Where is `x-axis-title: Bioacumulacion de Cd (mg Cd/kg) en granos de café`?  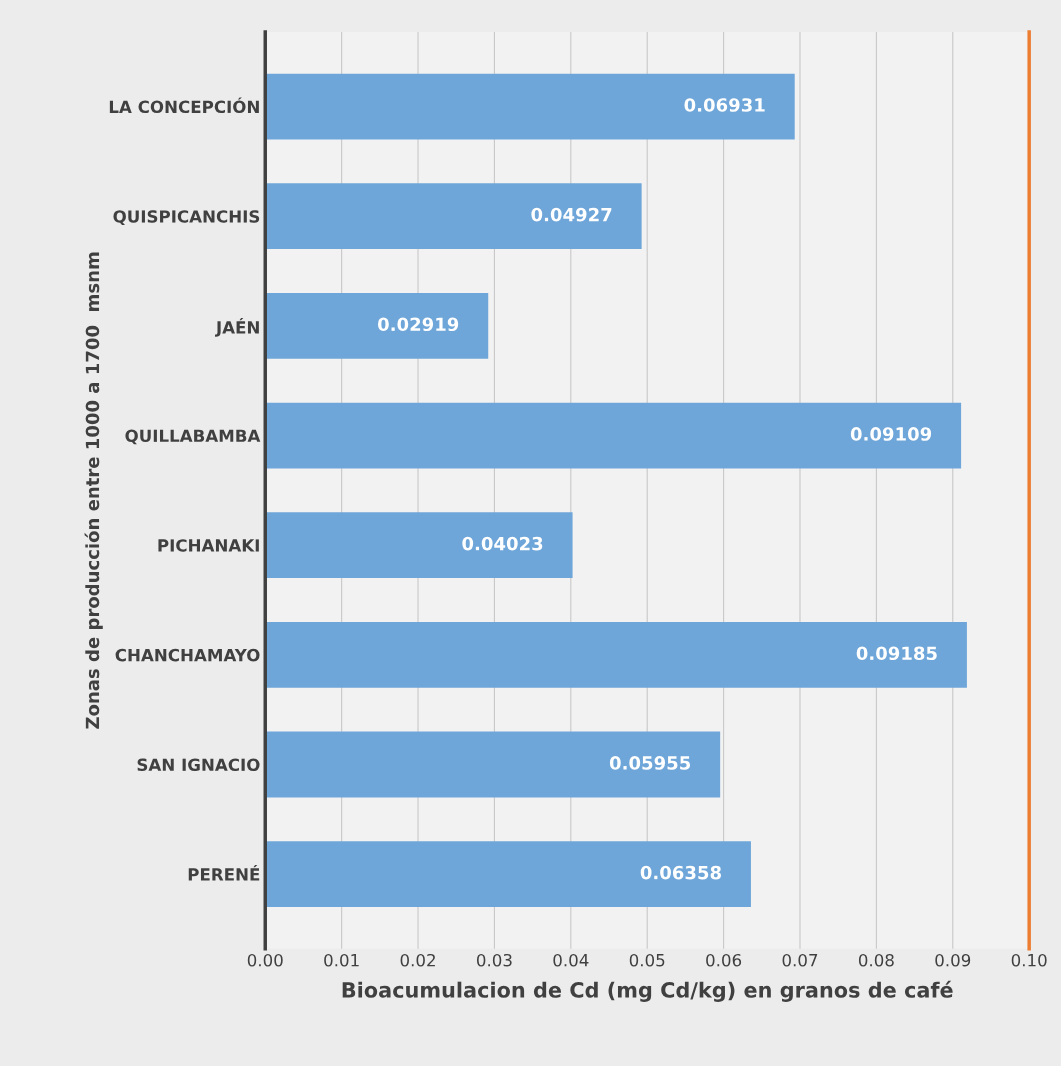 x-axis-title: Bioacumulacion de Cd (mg Cd/kg) en granos de café is located at coordinates (647, 991).